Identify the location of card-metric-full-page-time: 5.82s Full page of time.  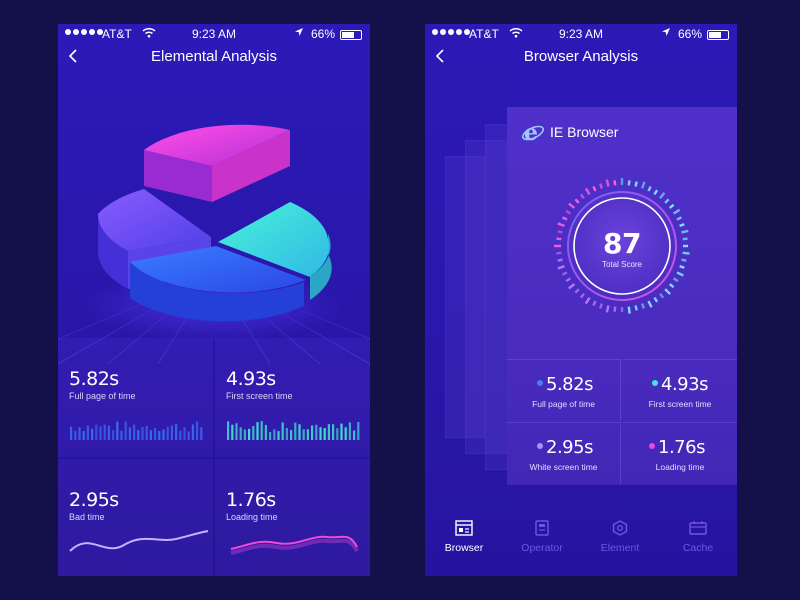
(564, 390).